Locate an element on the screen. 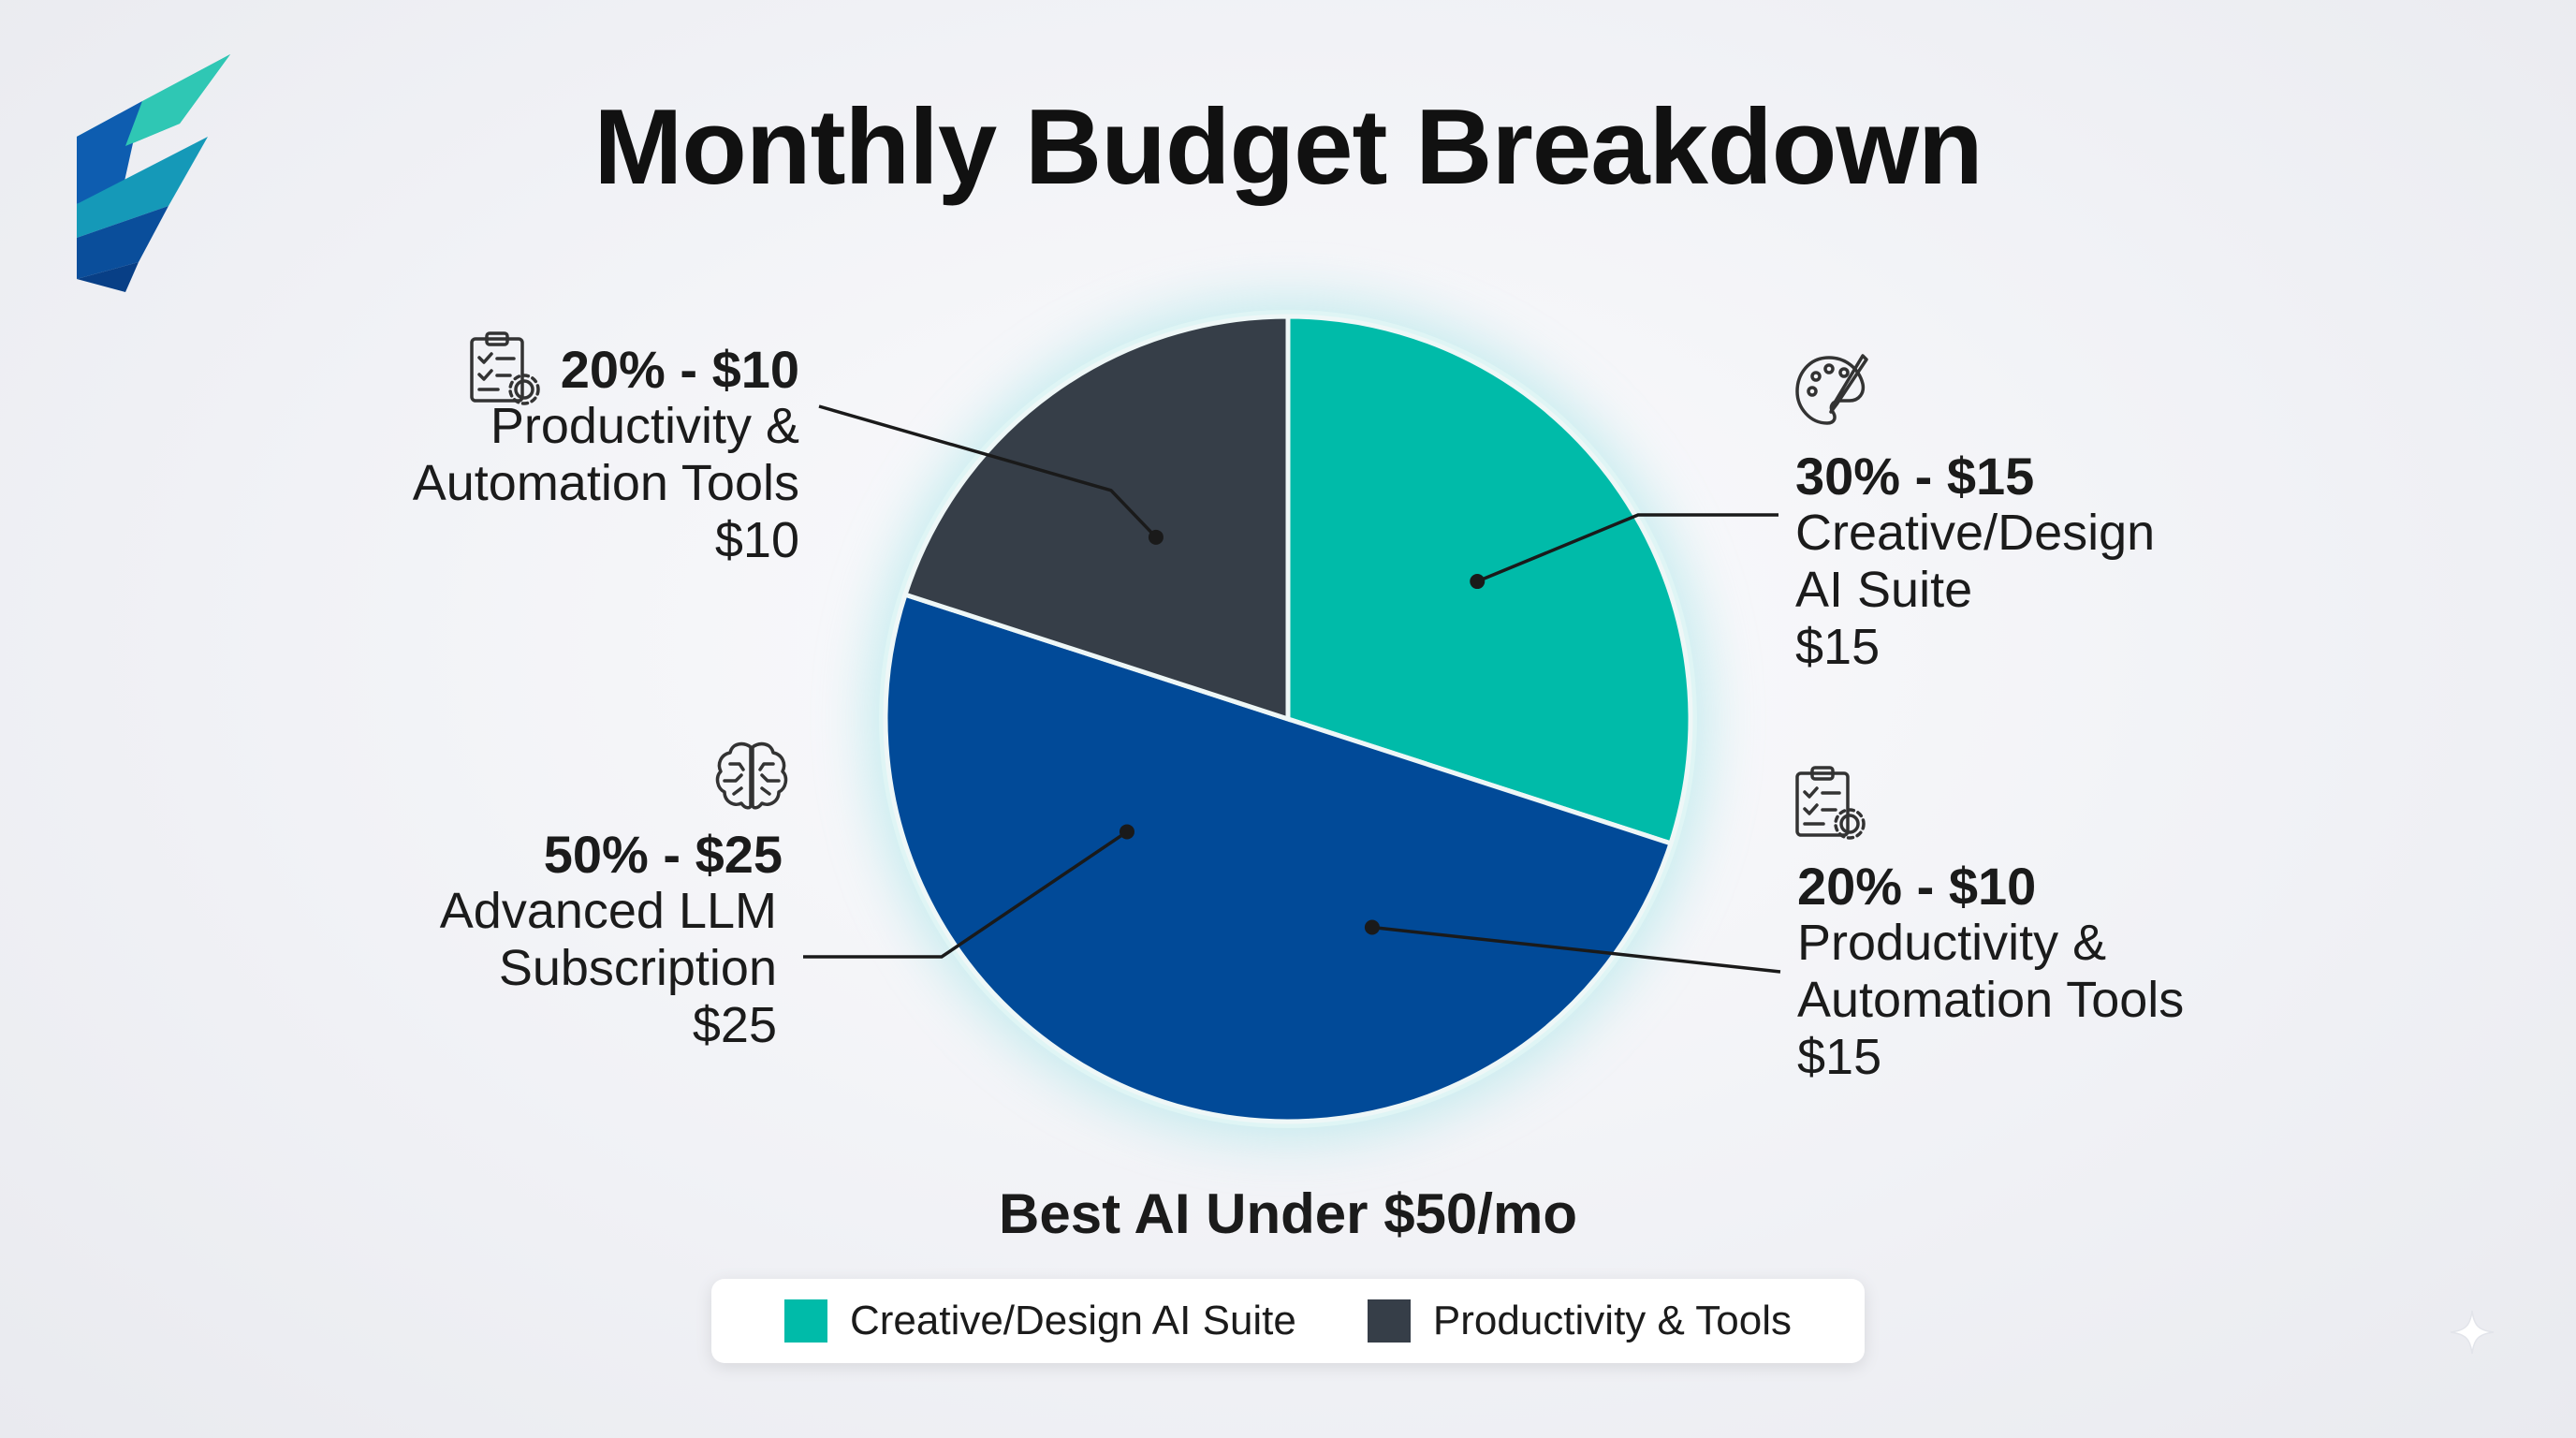 Image resolution: width=2576 pixels, height=1438 pixels. callout-line2: Subscription is located at coordinates (637, 968).